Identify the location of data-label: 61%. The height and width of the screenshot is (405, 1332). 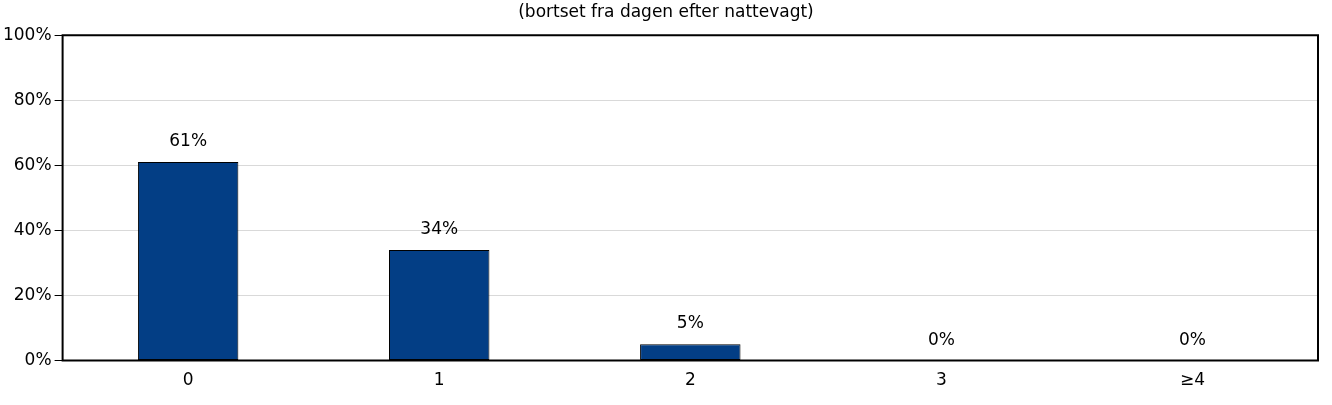
(188, 140).